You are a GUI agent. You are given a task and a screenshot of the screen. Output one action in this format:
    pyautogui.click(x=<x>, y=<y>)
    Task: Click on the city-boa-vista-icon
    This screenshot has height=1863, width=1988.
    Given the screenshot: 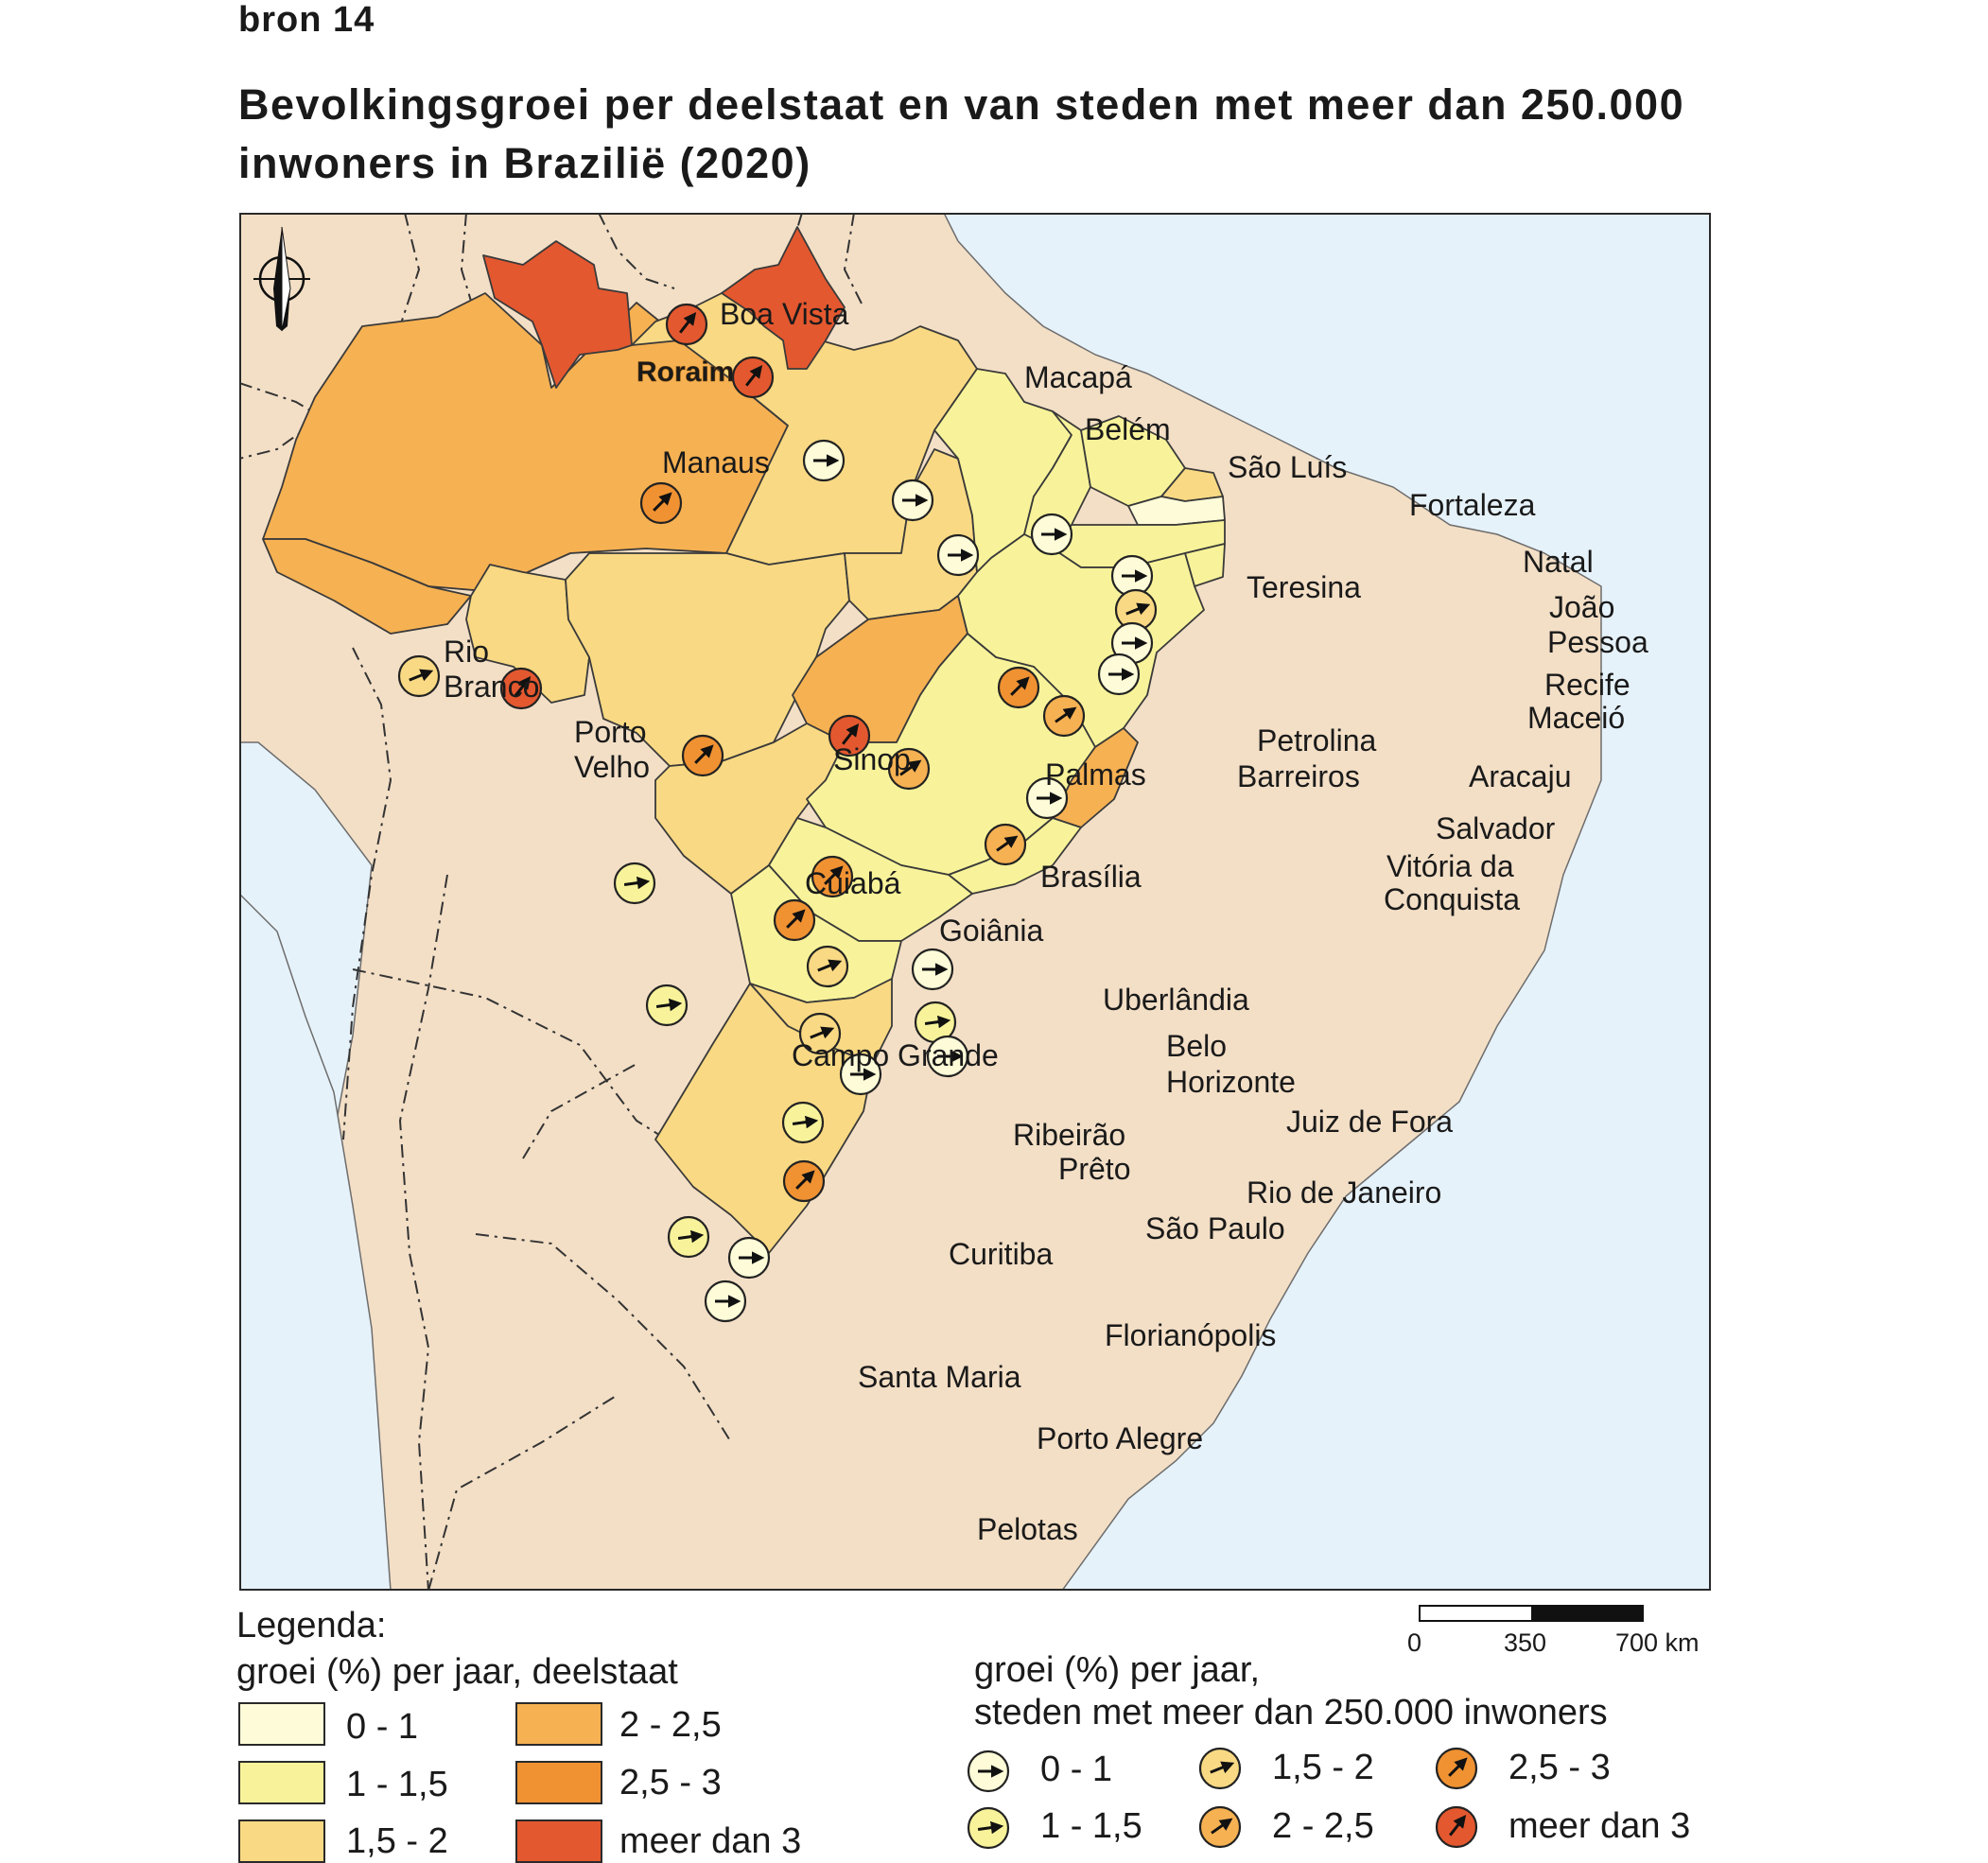 What is the action you would take?
    pyautogui.click(x=686, y=324)
    